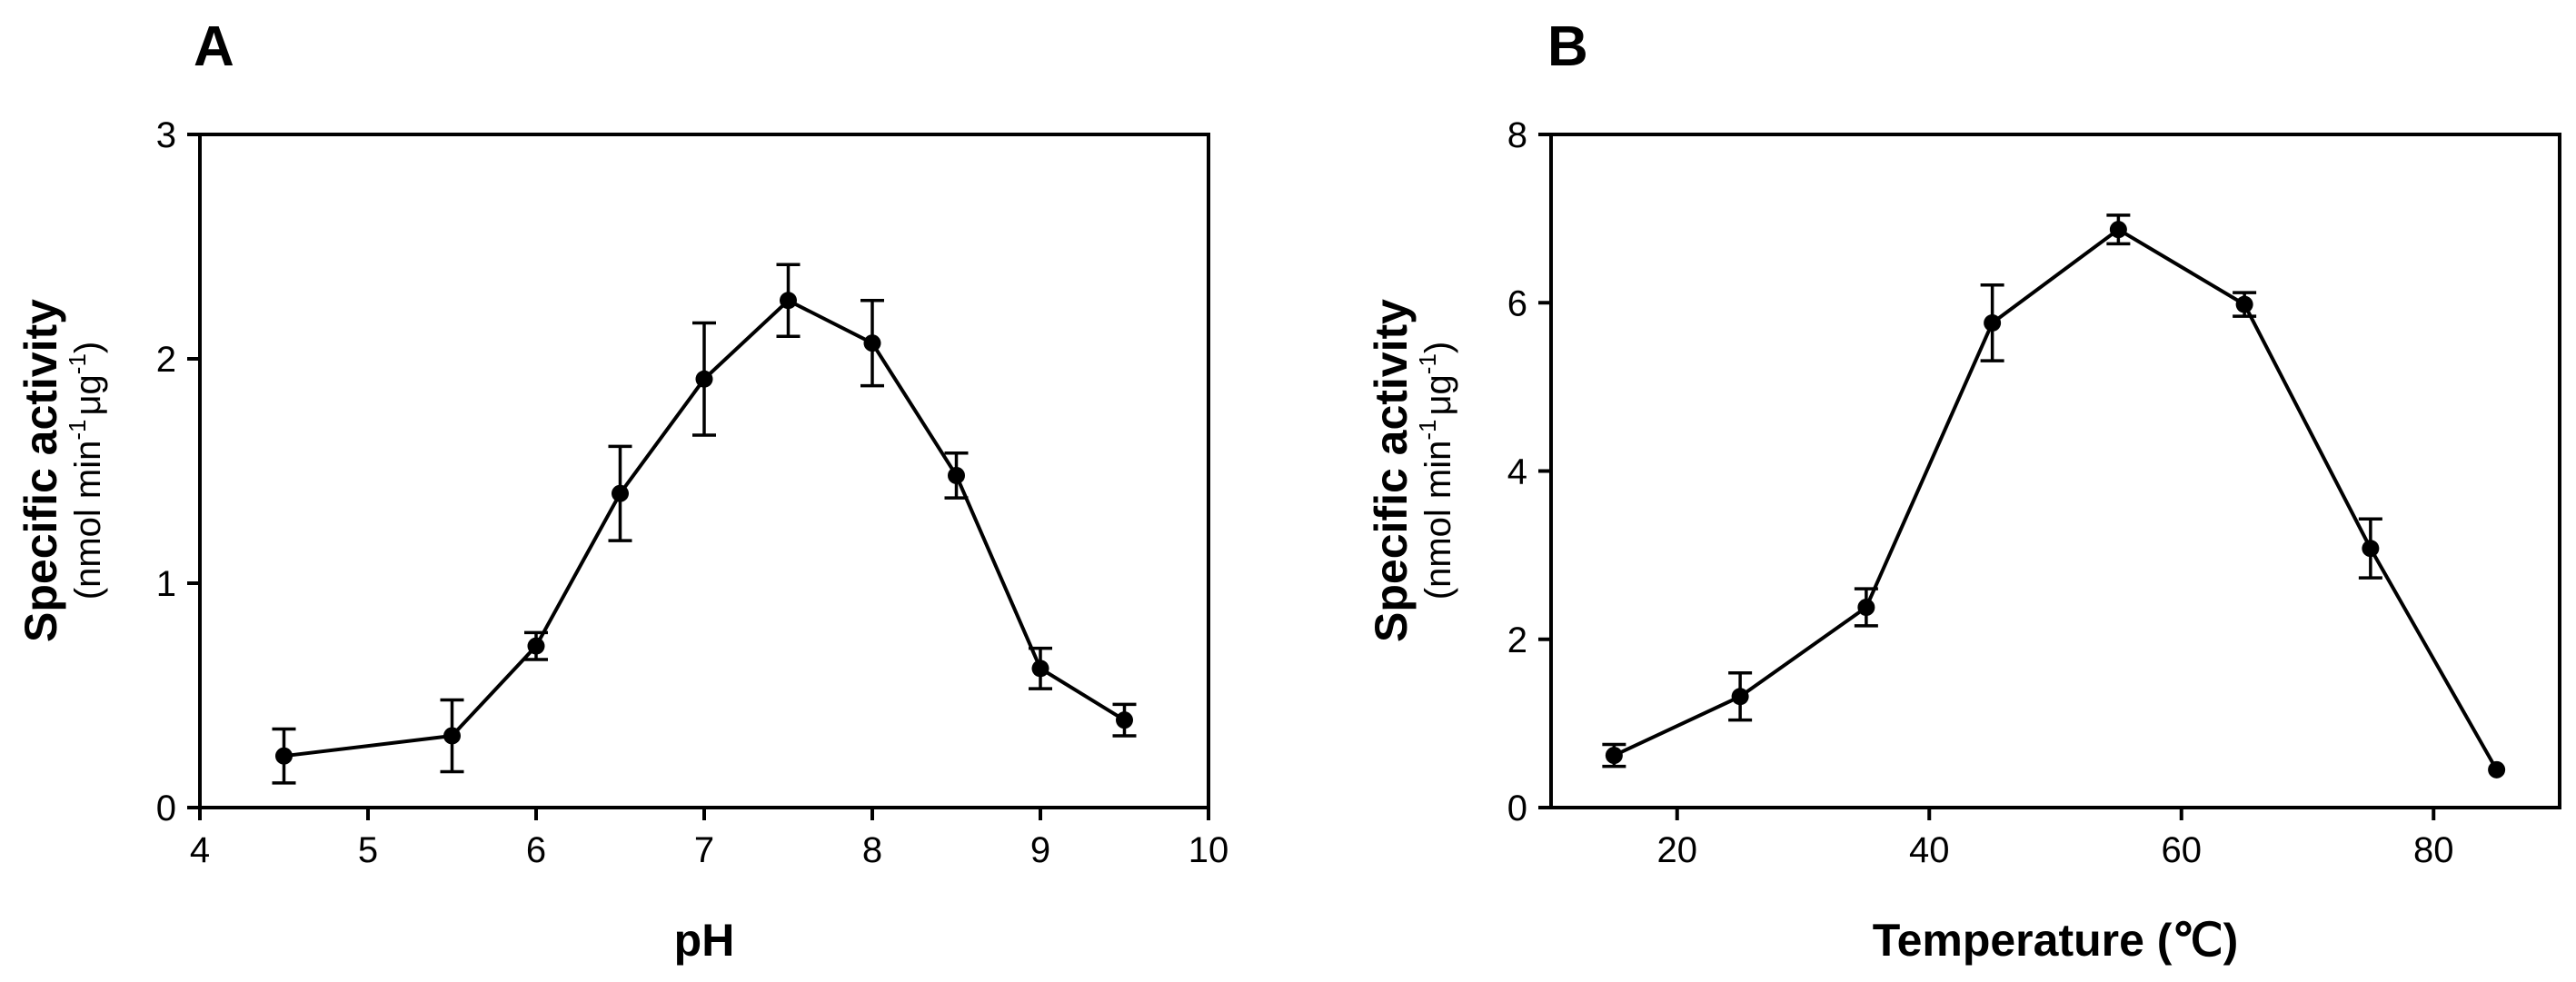 Image resolution: width=2576 pixels, height=982 pixels. What do you see at coordinates (1568, 46) in the screenshot?
I see `panel-b-letter: B` at bounding box center [1568, 46].